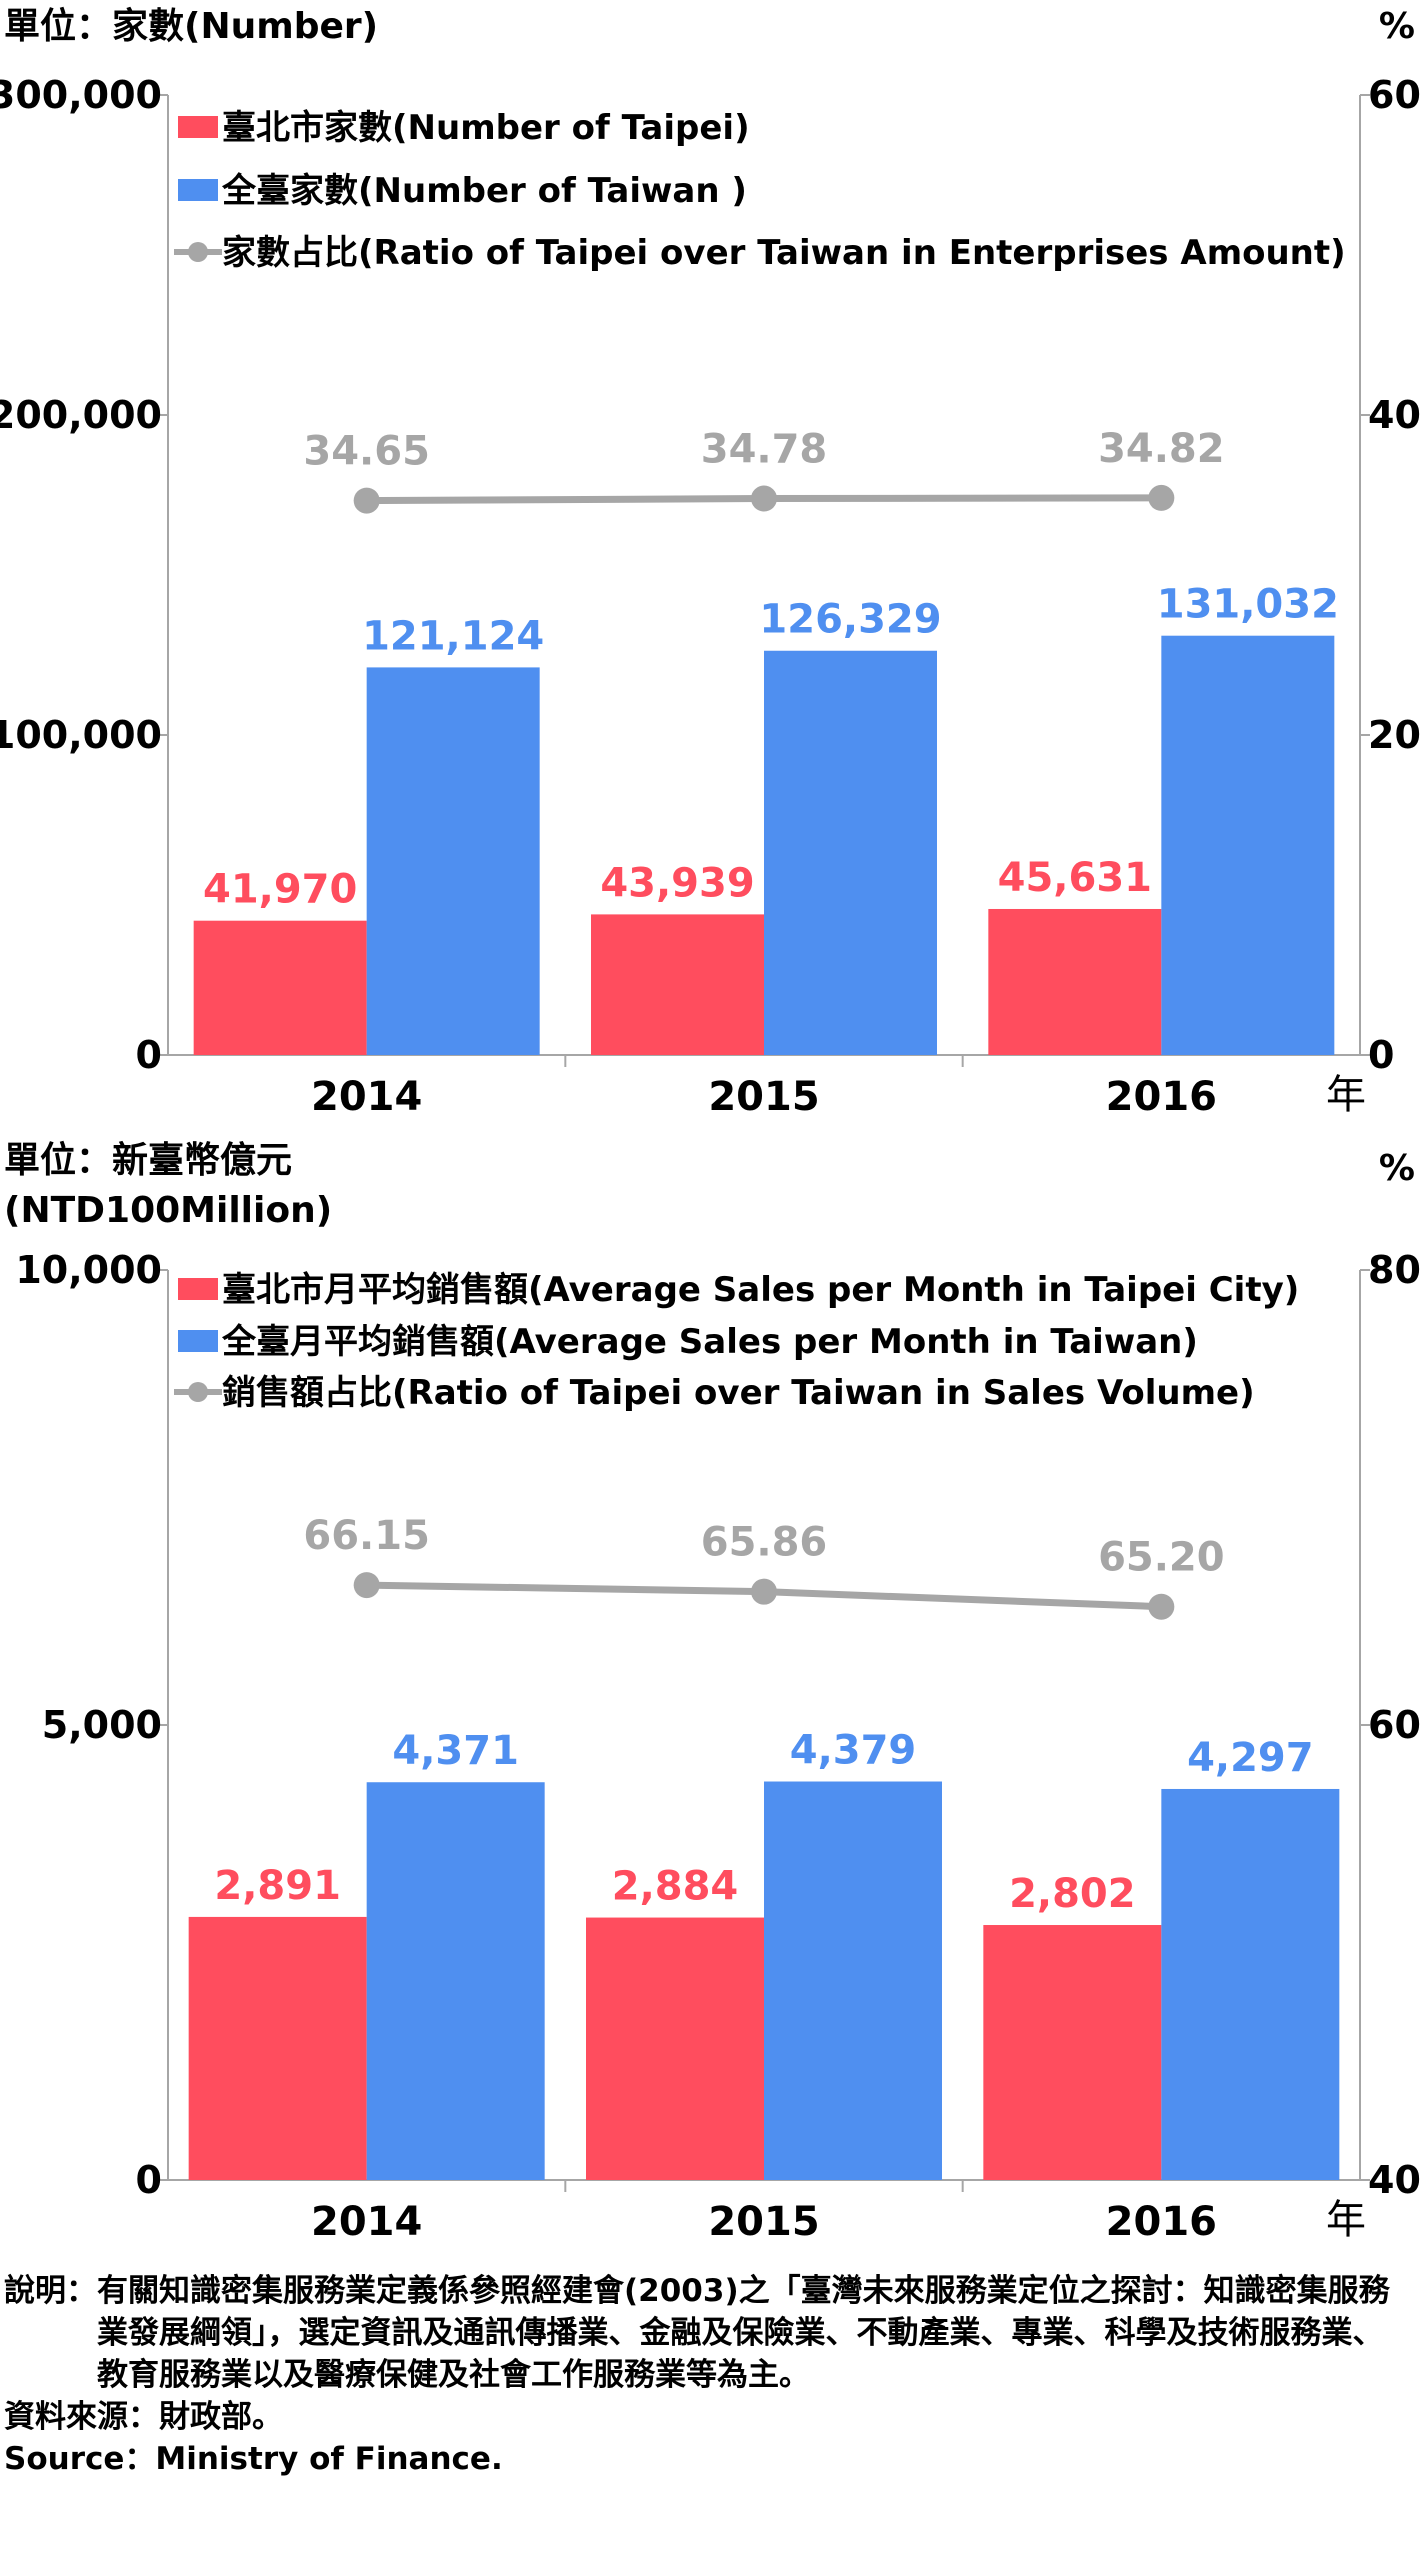  I want to click on bar-data-label: 2,884, so click(675, 1887).